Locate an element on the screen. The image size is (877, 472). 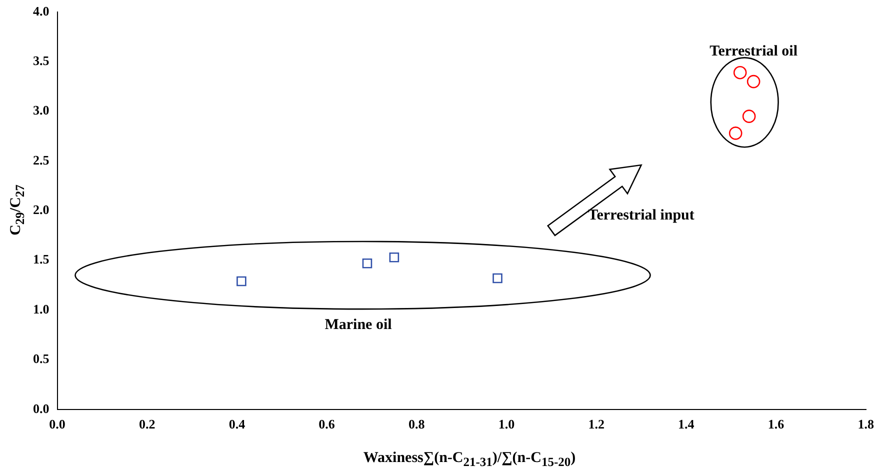
x-axis-title: Waxiness∑(n-C$_{21-31}$)/∑(n-C$_{15-20}$) is located at coordinates (469, 460).